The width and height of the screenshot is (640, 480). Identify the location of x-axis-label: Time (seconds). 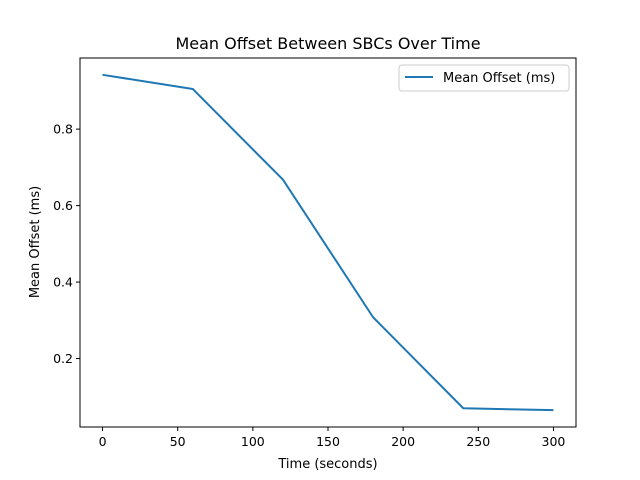
(327, 464).